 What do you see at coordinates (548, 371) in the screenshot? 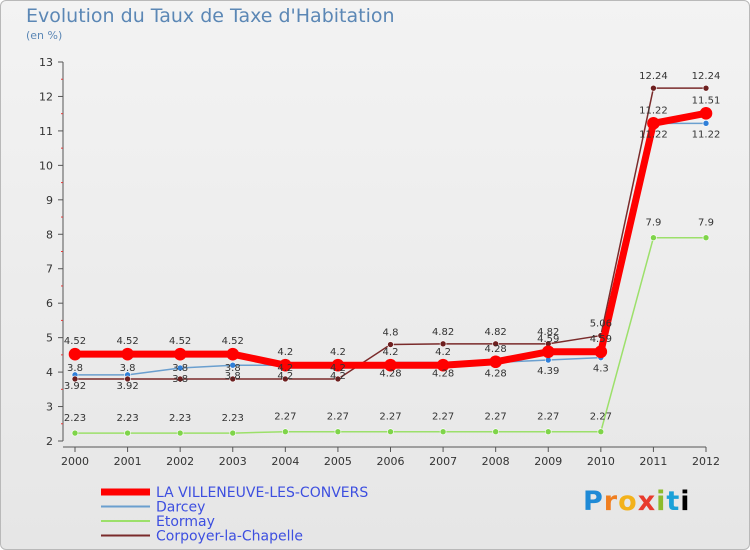
I see `data-label: 4.39` at bounding box center [548, 371].